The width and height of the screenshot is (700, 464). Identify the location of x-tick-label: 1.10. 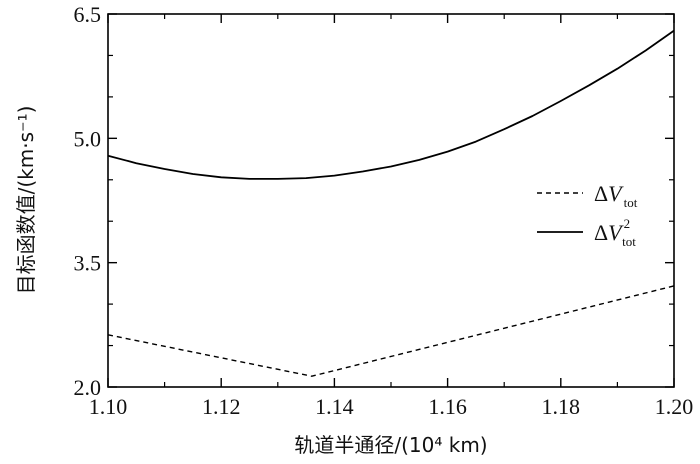
(108, 406).